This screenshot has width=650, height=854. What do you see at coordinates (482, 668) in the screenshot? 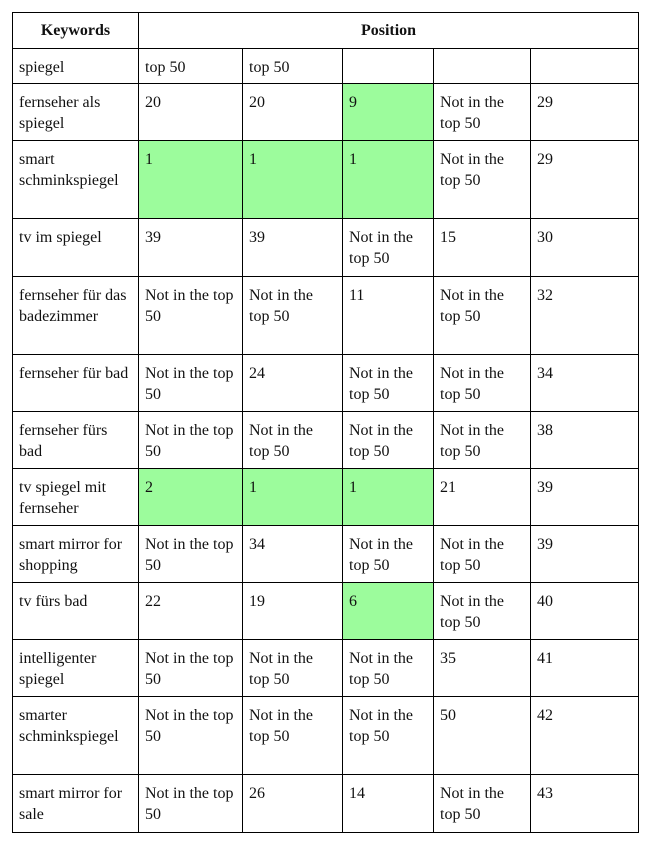
I see `position-cell: 35` at bounding box center [482, 668].